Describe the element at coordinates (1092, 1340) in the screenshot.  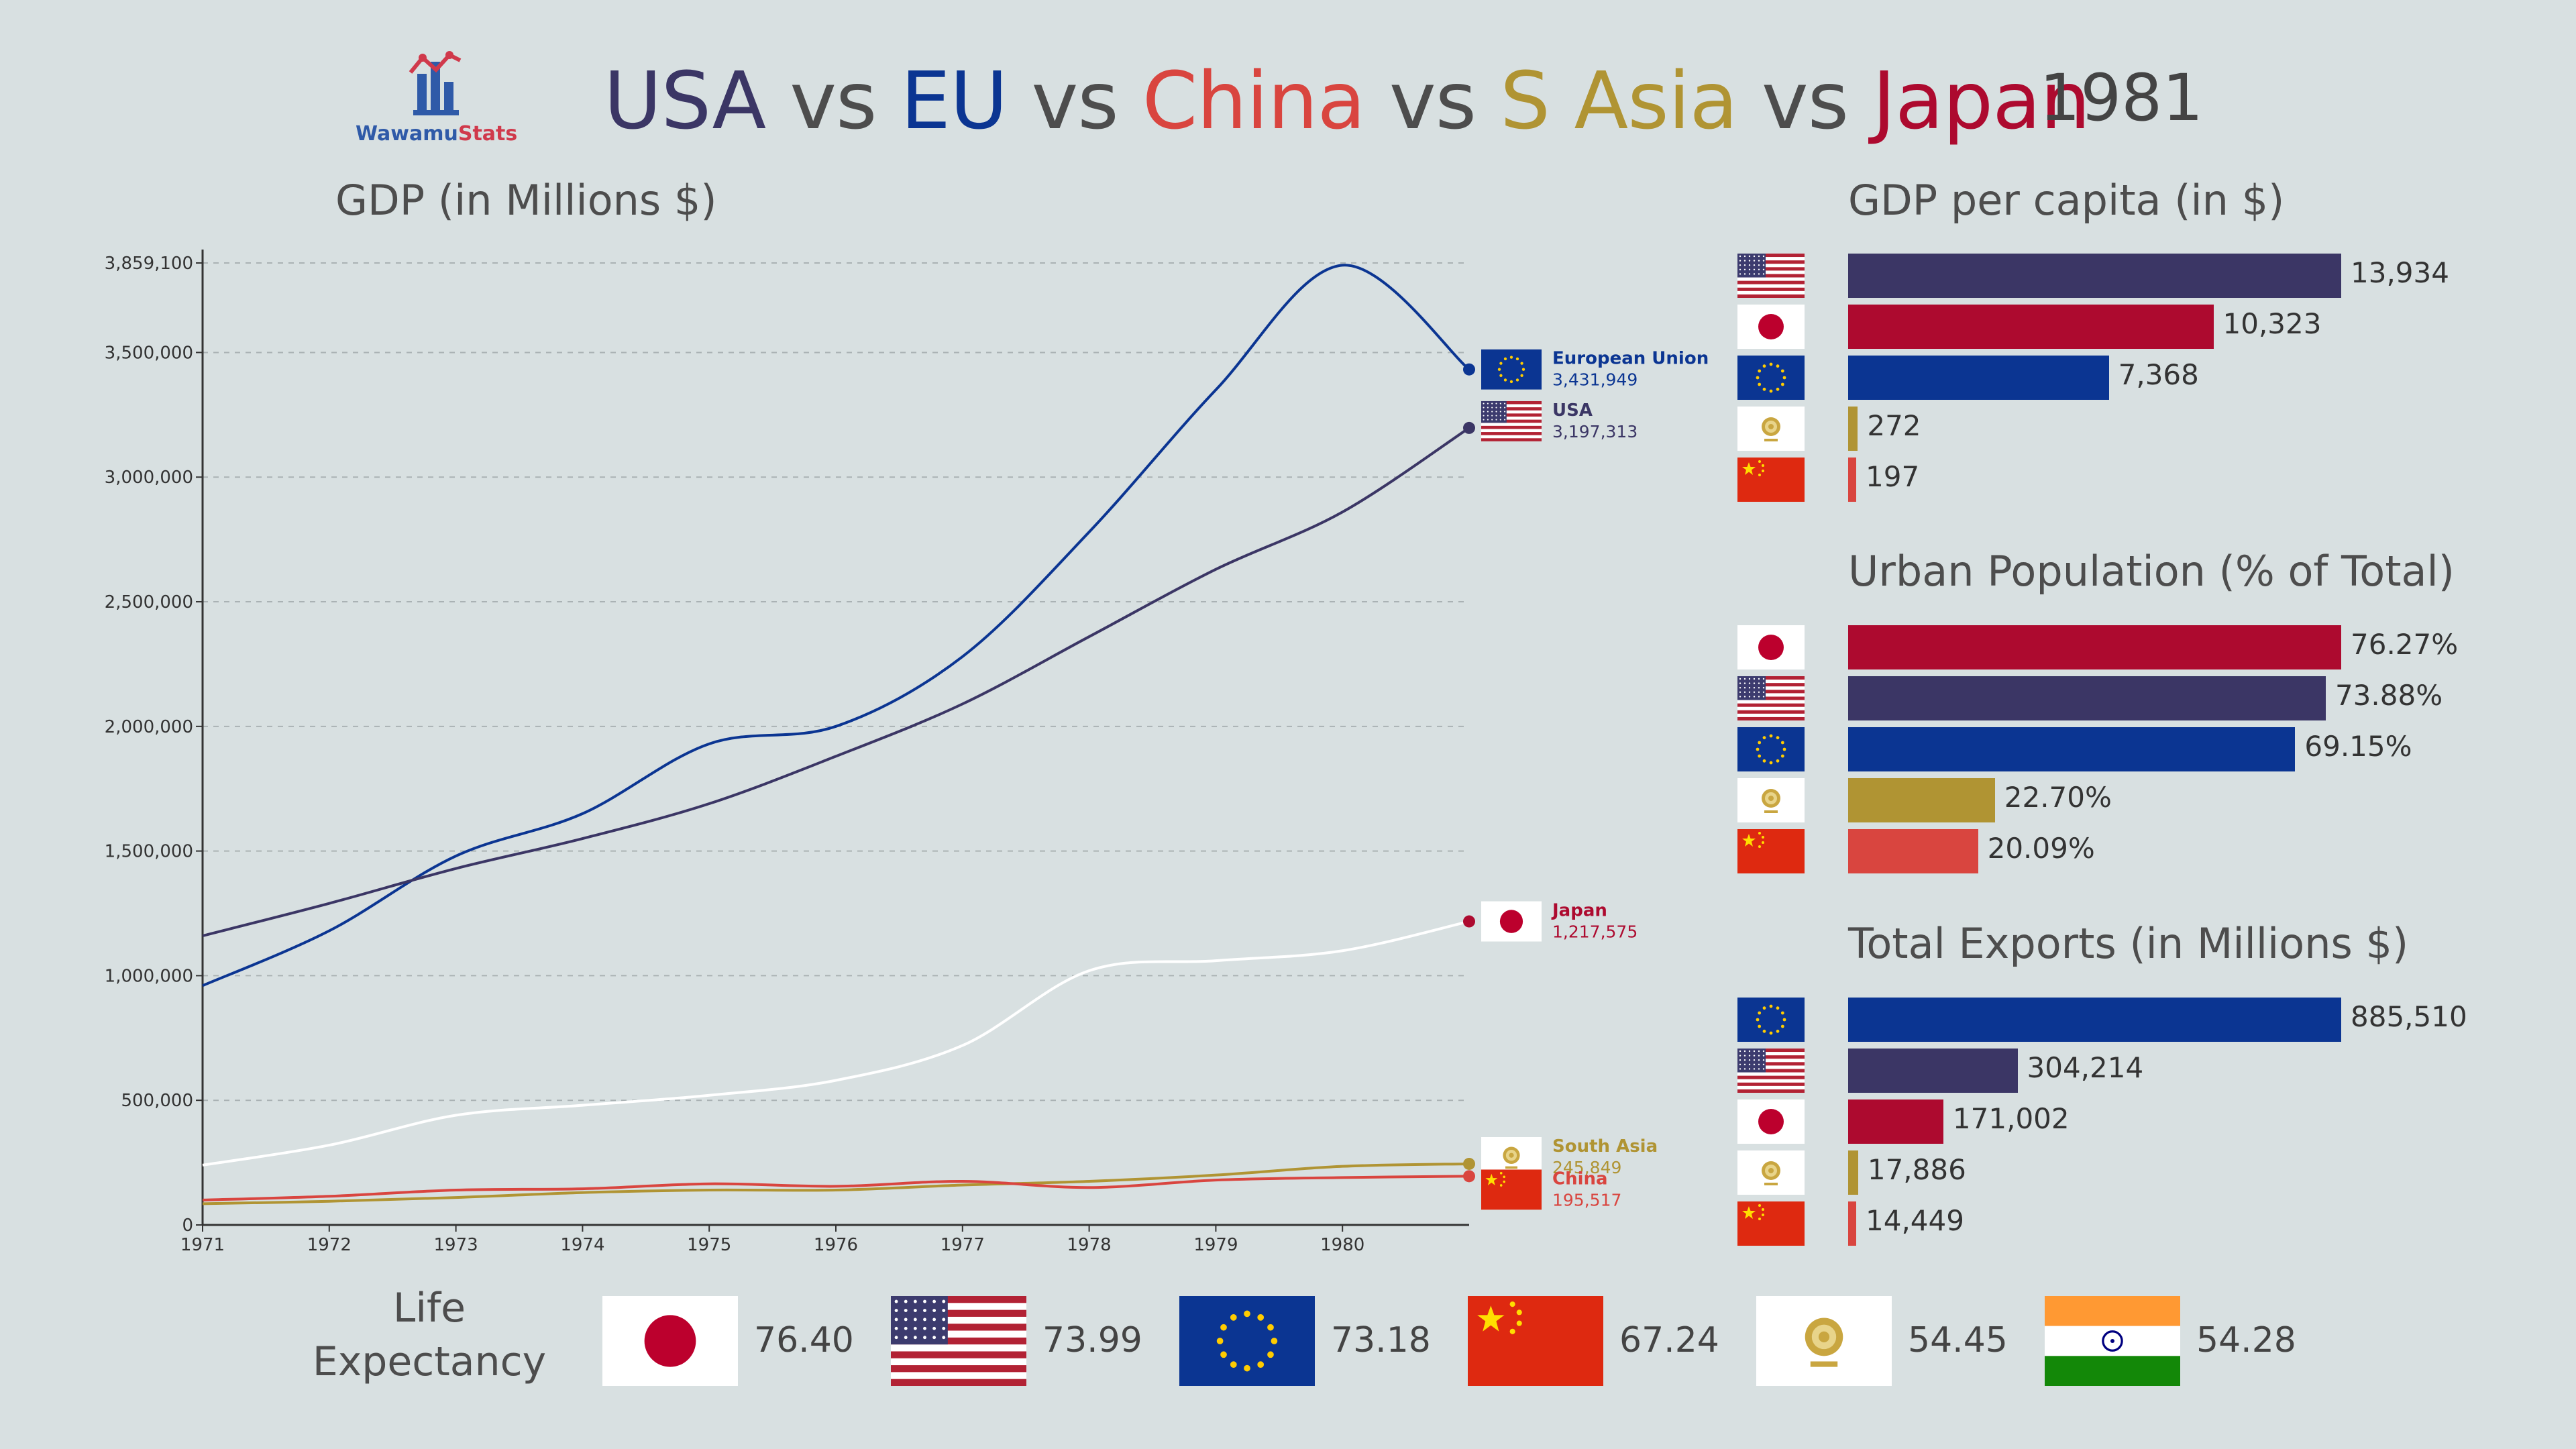
I see `life-expectancy-value-usa: 73.99` at that location.